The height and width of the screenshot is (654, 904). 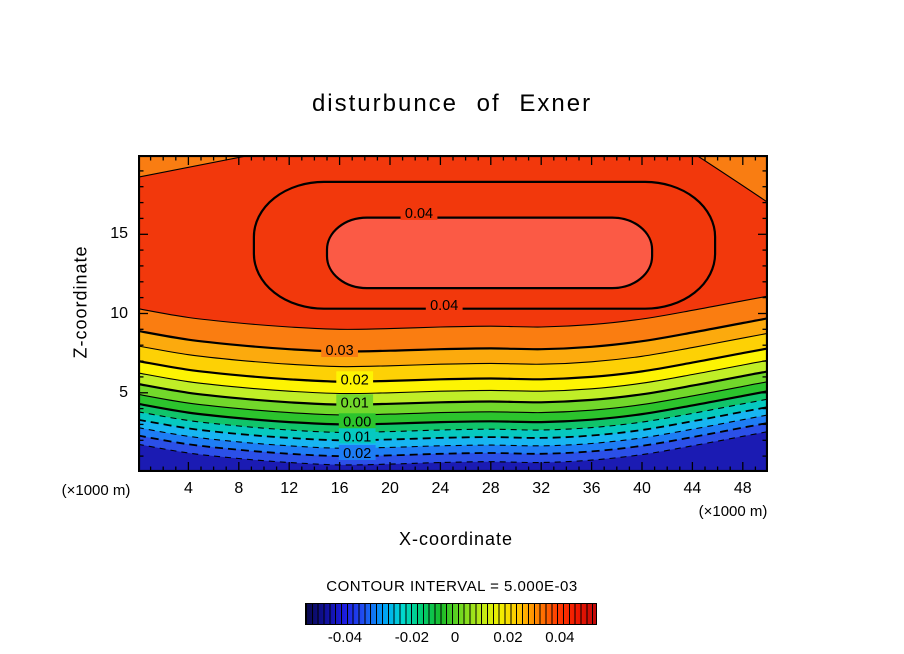 What do you see at coordinates (96, 490) in the screenshot?
I see `z-axis-unit-label: (×1000 m)` at bounding box center [96, 490].